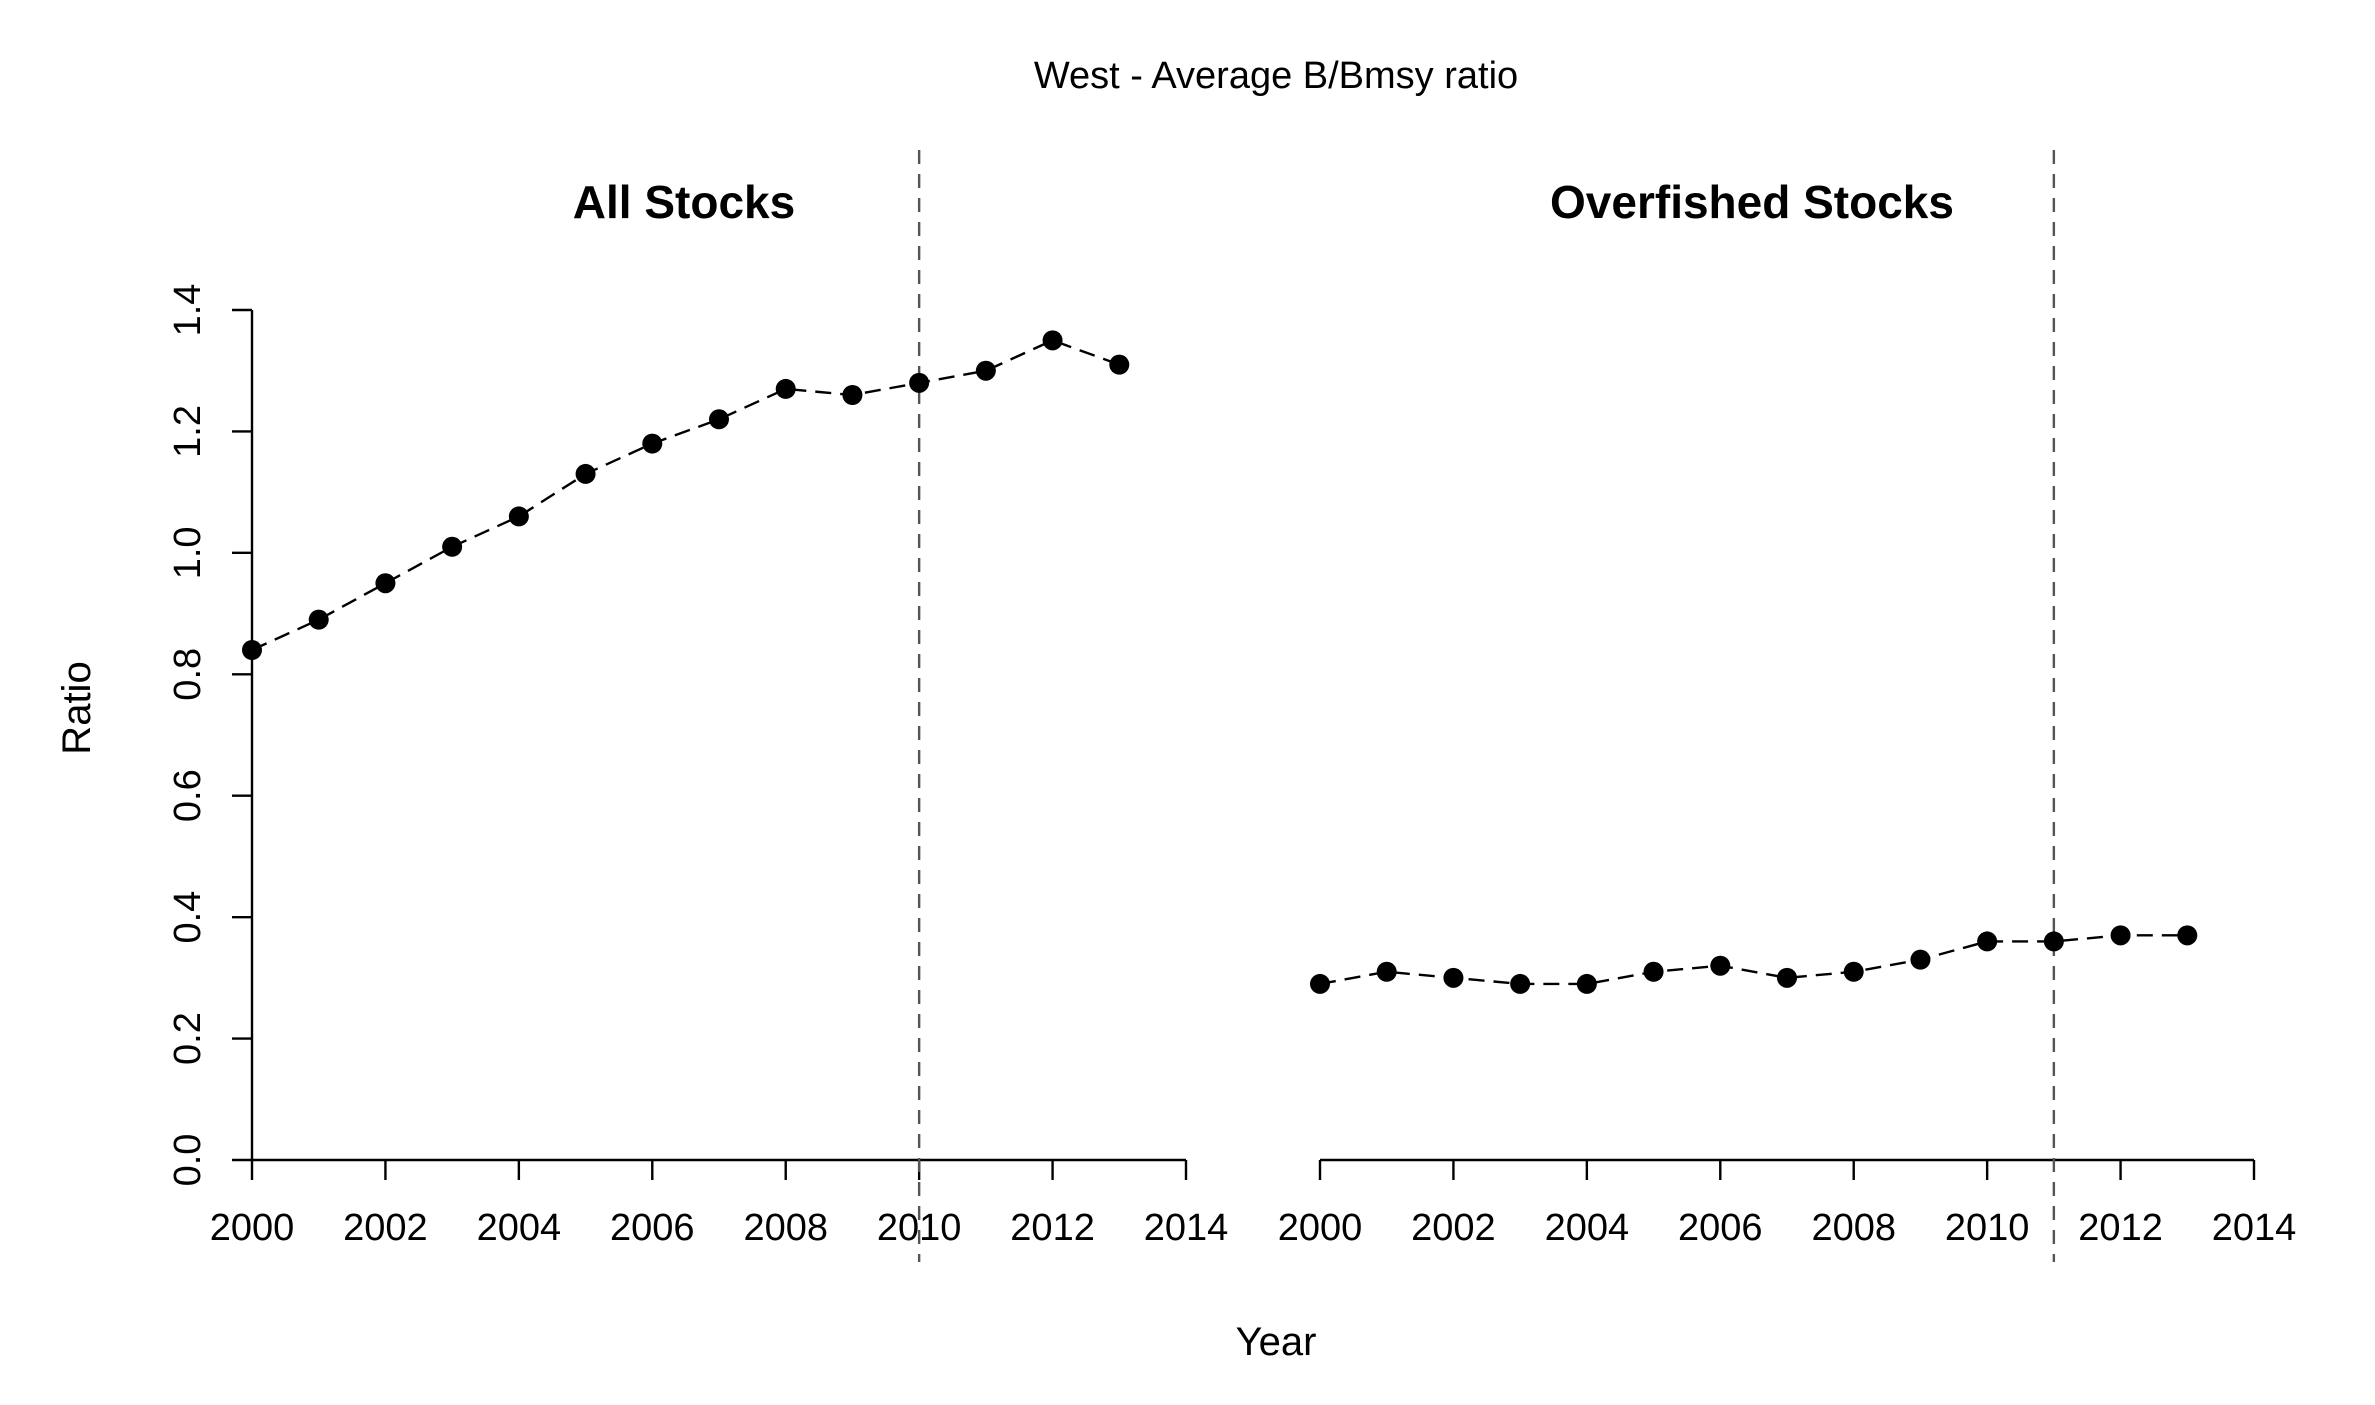 The height and width of the screenshot is (1405, 2375). Describe the element at coordinates (188, 795) in the screenshot. I see `y-tick-label: 0.6` at that location.